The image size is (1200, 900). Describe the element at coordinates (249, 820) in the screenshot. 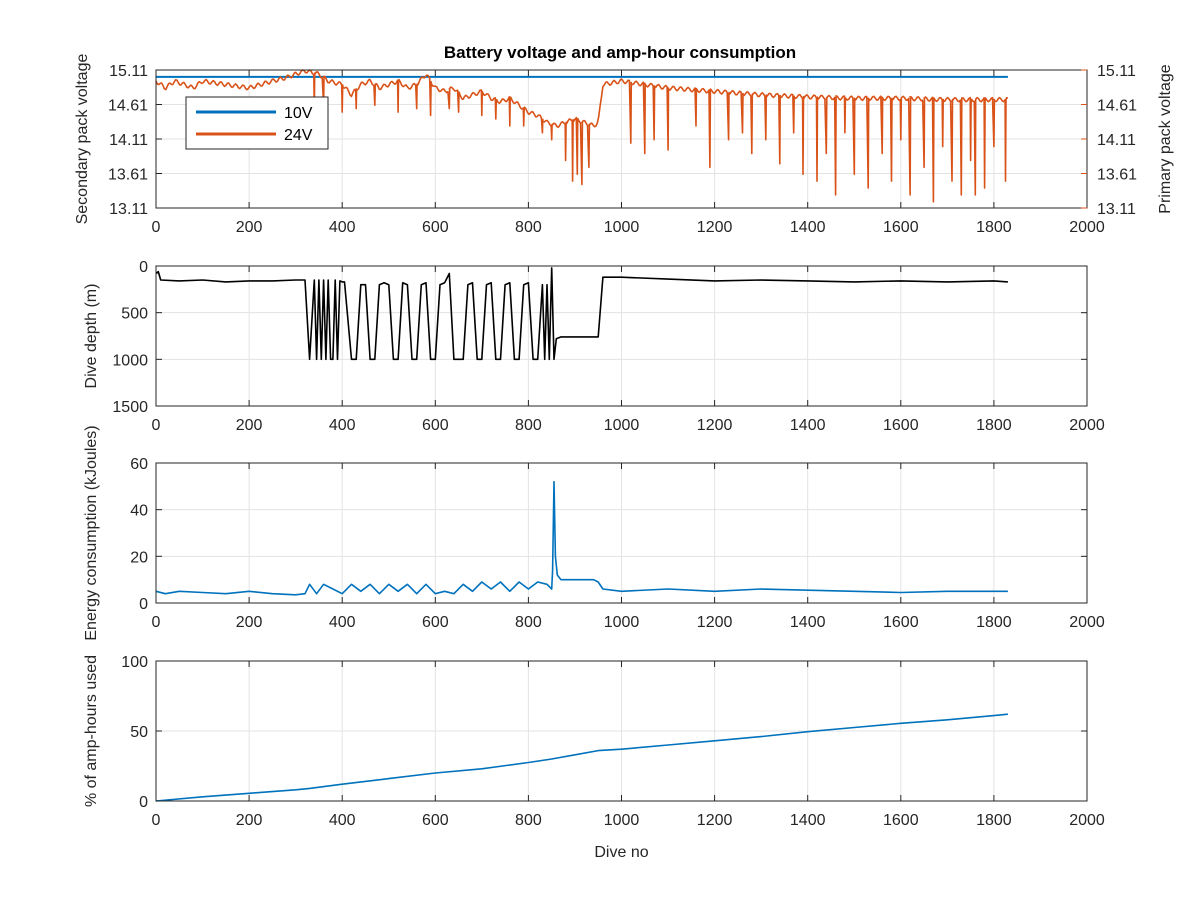

I see `amphours-xtick-label: 200` at that location.